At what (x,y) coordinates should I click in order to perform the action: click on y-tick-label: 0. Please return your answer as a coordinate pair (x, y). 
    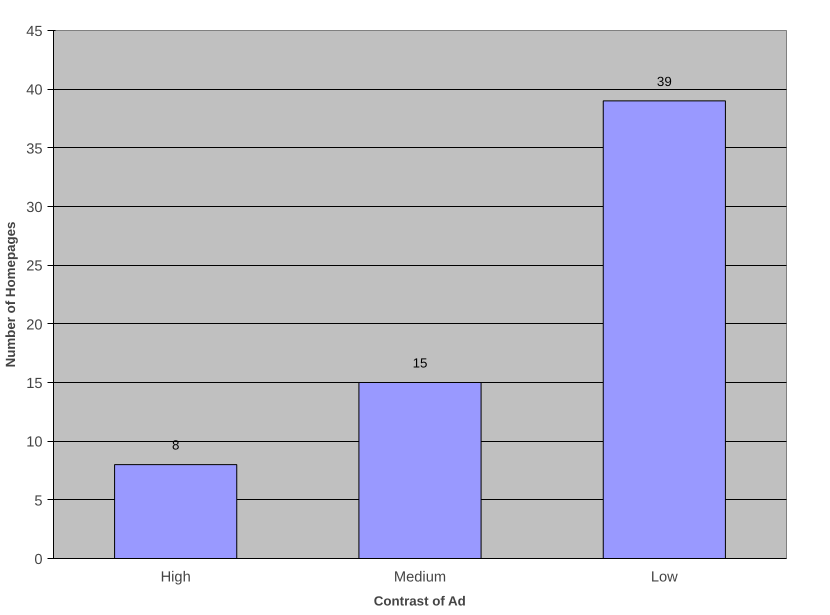
    Looking at the image, I should click on (38, 560).